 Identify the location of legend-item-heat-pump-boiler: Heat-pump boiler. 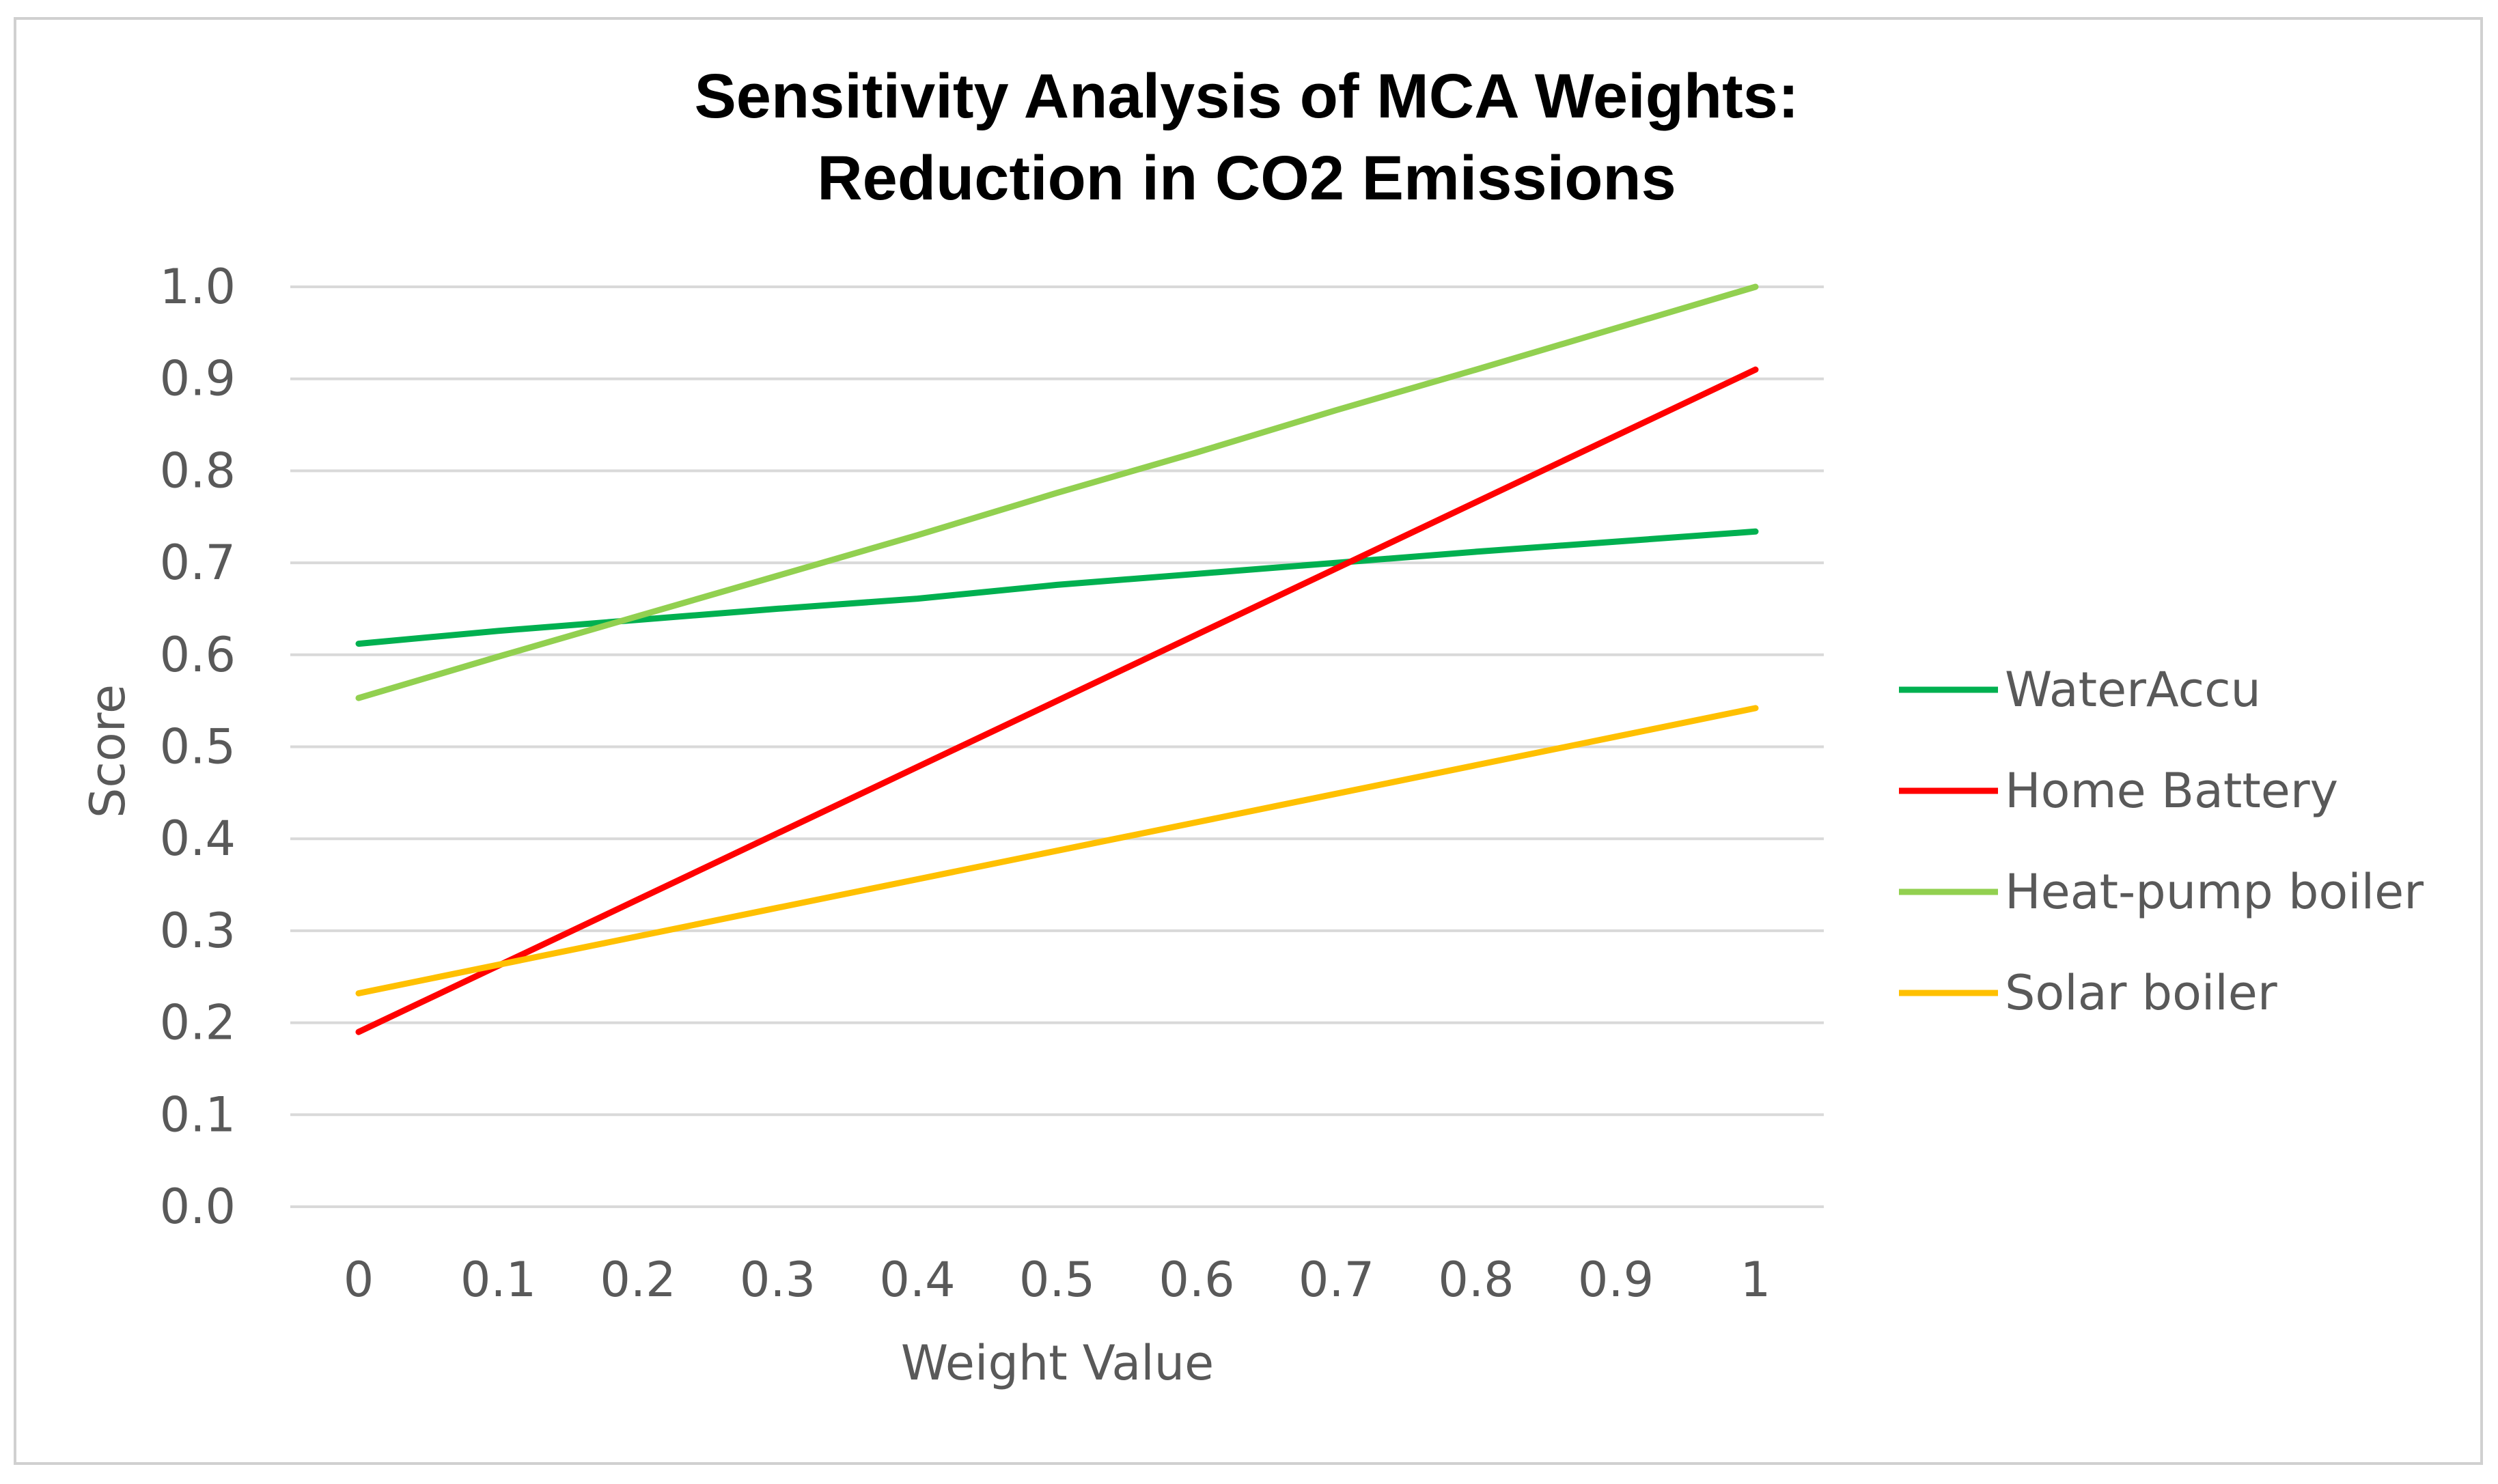
(2161, 892).